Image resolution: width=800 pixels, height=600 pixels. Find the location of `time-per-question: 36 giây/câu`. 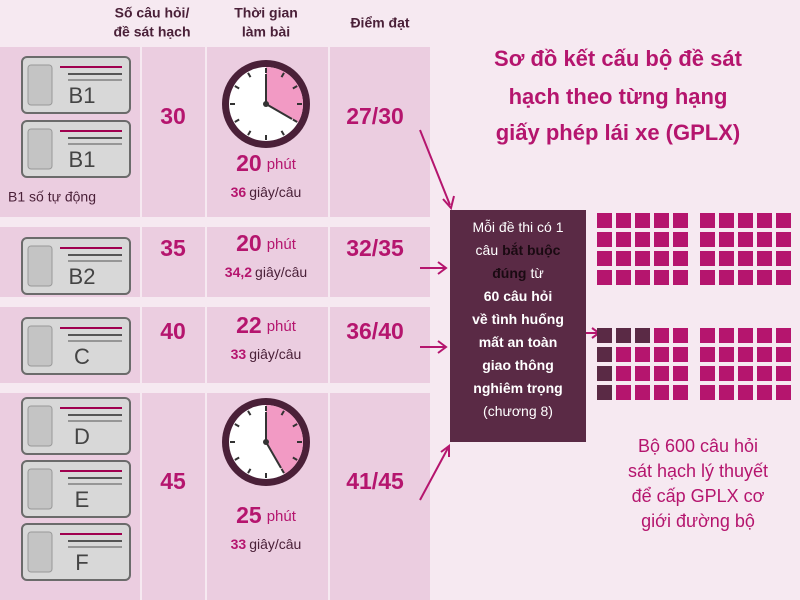

time-per-question: 36 giây/câu is located at coordinates (266, 192).